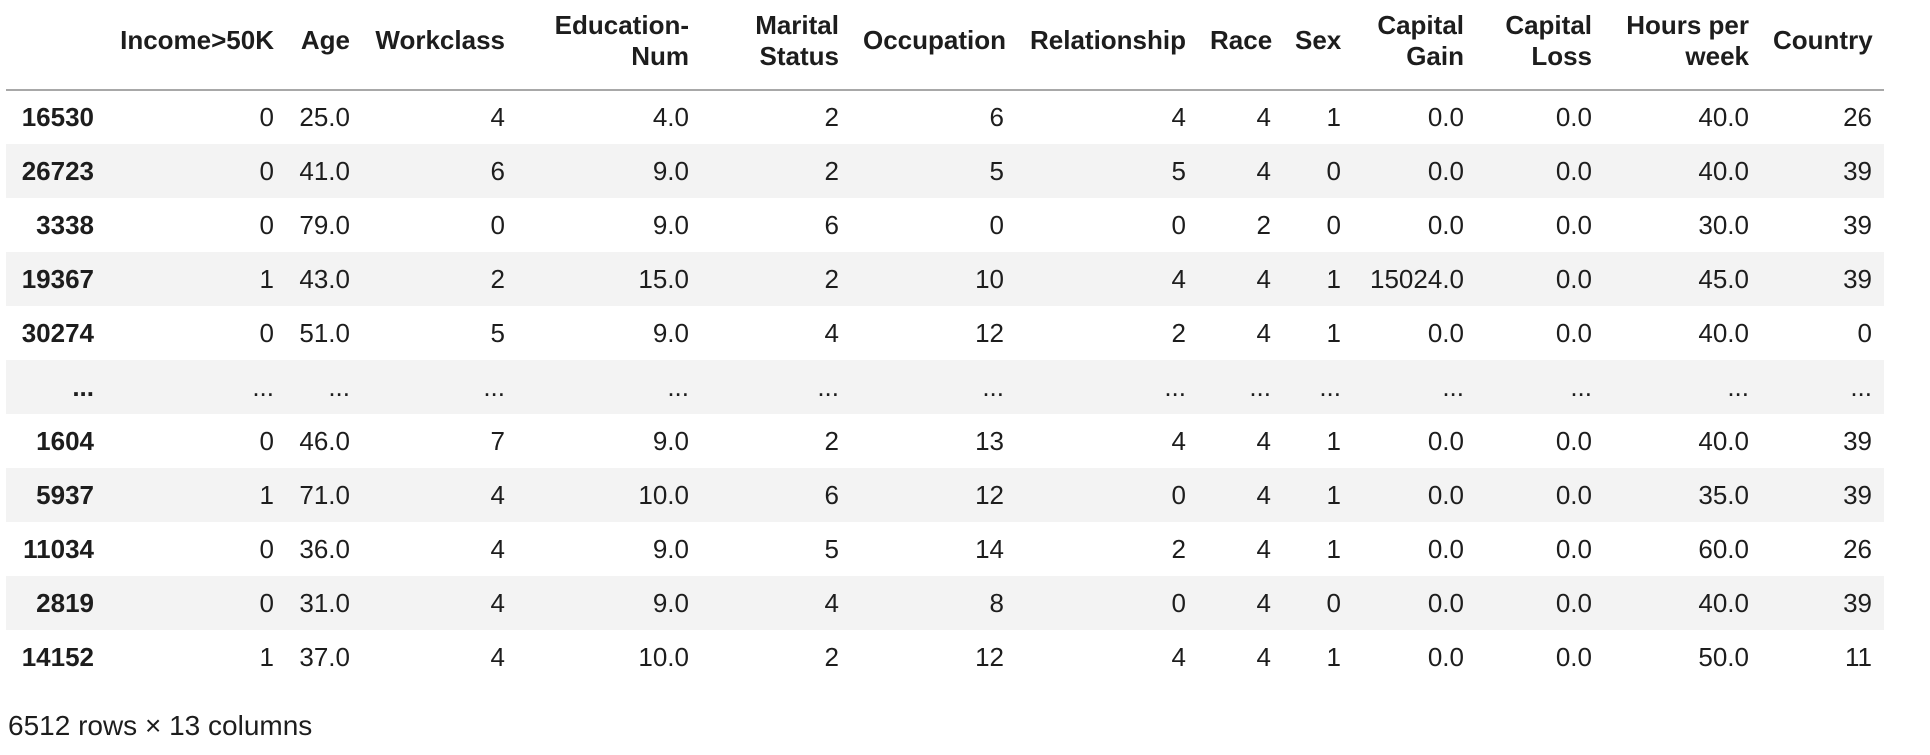 The image size is (1930, 755). I want to click on column-header: Capital Loss, so click(1540, 45).